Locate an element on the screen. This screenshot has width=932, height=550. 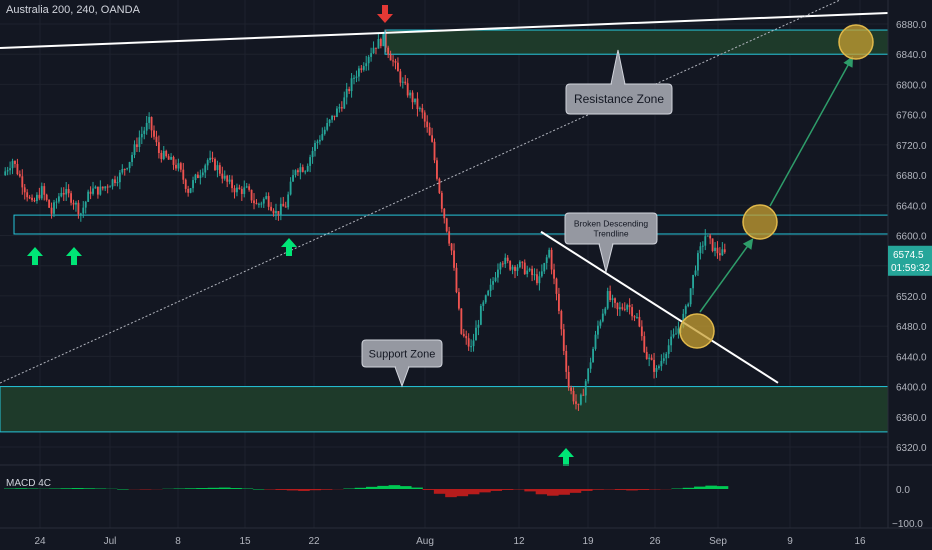
y-tick-label: 6600.0 is located at coordinates (911, 237).